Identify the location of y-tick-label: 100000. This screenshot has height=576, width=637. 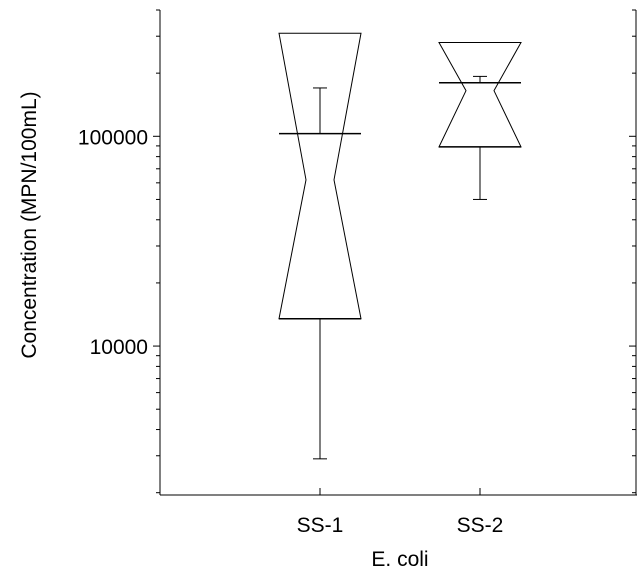
(113, 137).